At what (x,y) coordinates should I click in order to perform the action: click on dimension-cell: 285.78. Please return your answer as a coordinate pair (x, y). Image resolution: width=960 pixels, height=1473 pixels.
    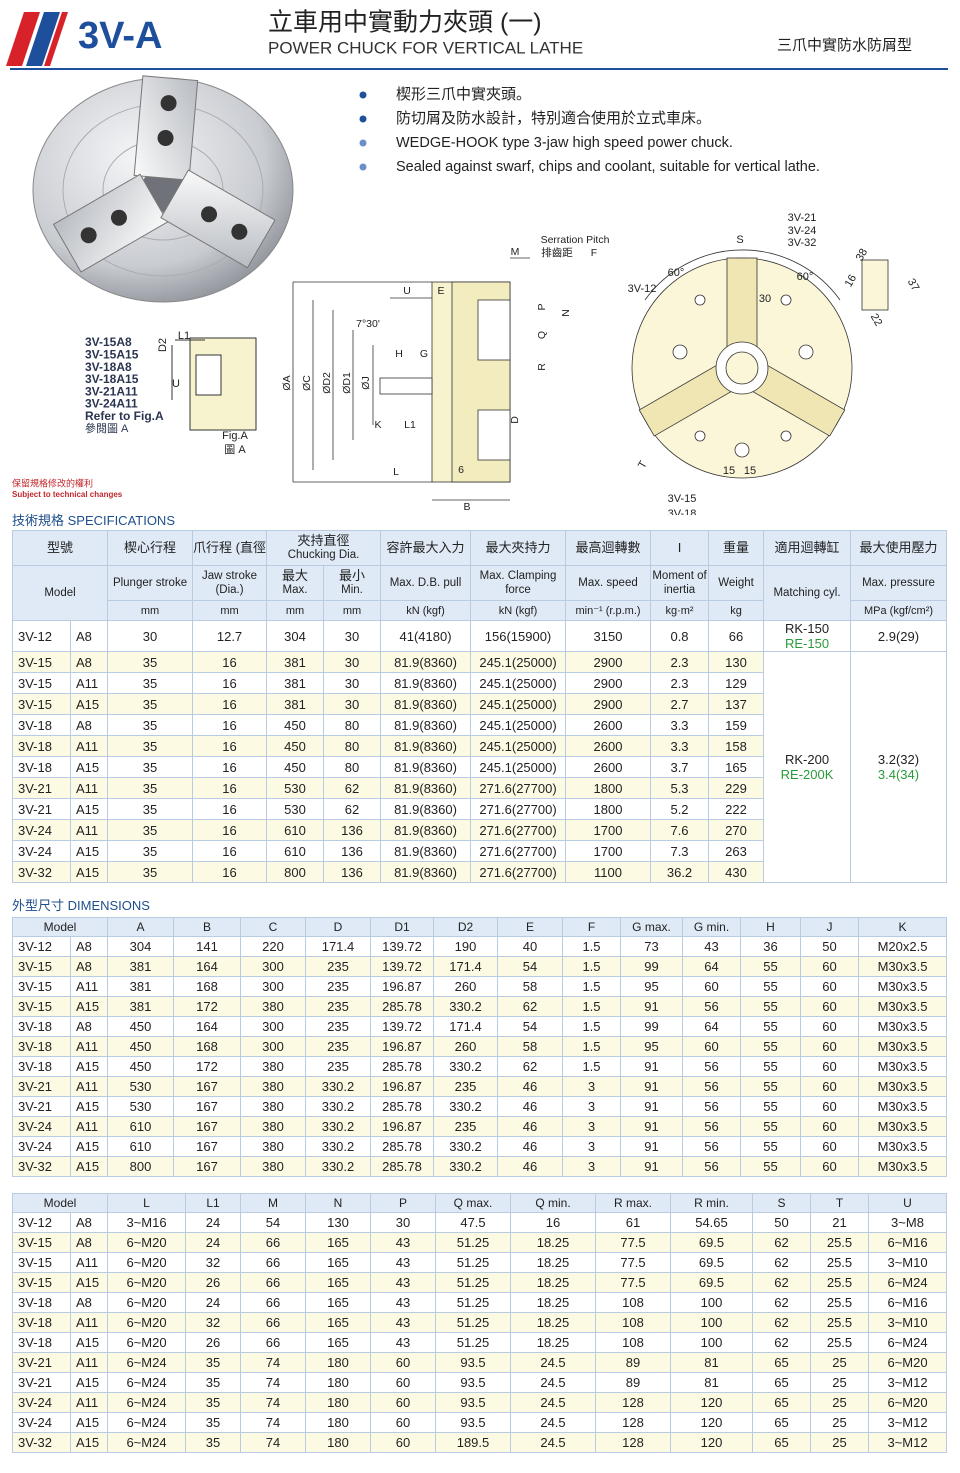
    Looking at the image, I should click on (402, 1066).